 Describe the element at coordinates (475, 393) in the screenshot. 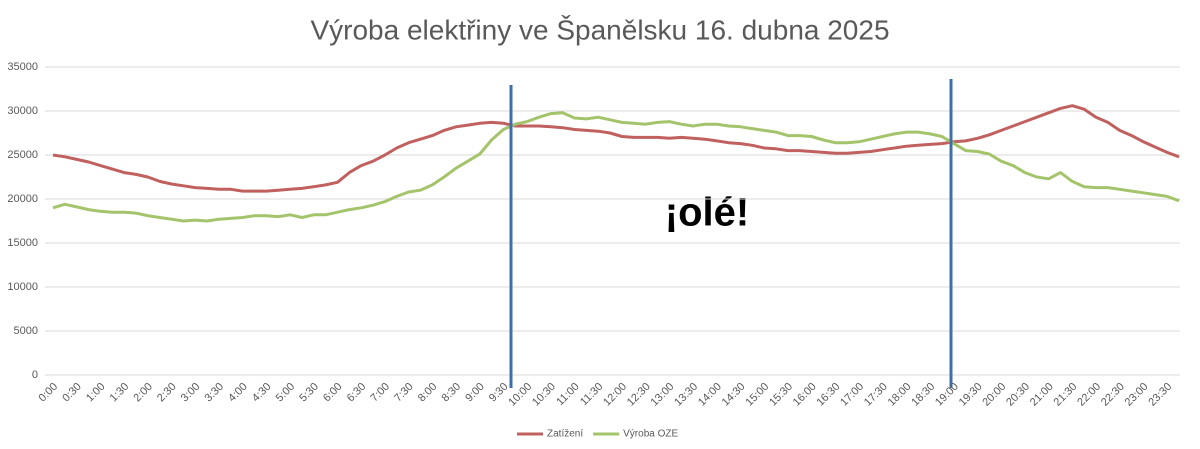

I see `x-tick-label: 9:00` at that location.